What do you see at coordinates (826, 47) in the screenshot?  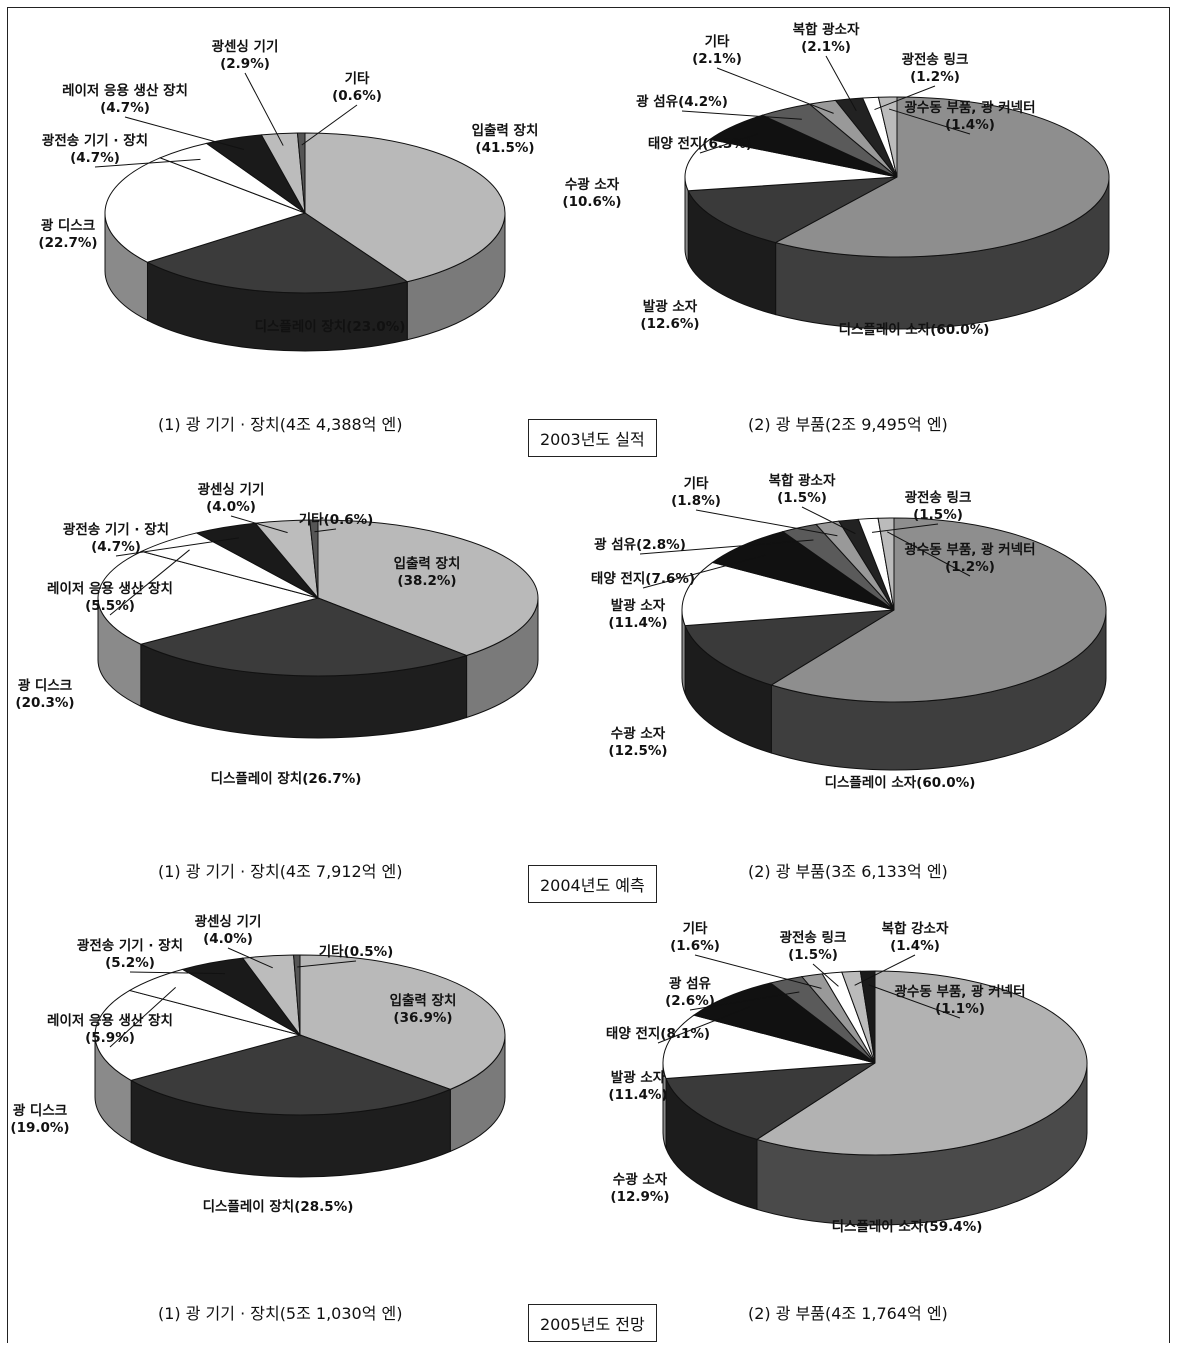 I see `slice-label-composite-optical-elements: (2.1%)` at bounding box center [826, 47].